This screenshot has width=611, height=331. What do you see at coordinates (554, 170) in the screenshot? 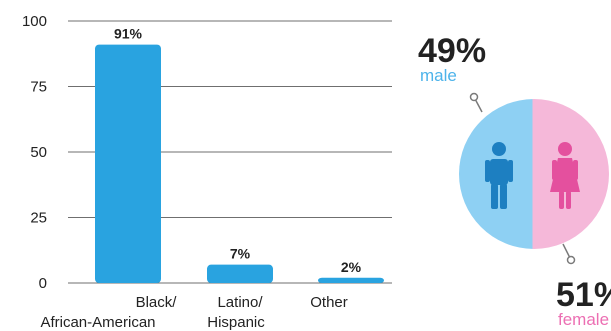
I see `female-icon-left-arm` at bounding box center [554, 170].